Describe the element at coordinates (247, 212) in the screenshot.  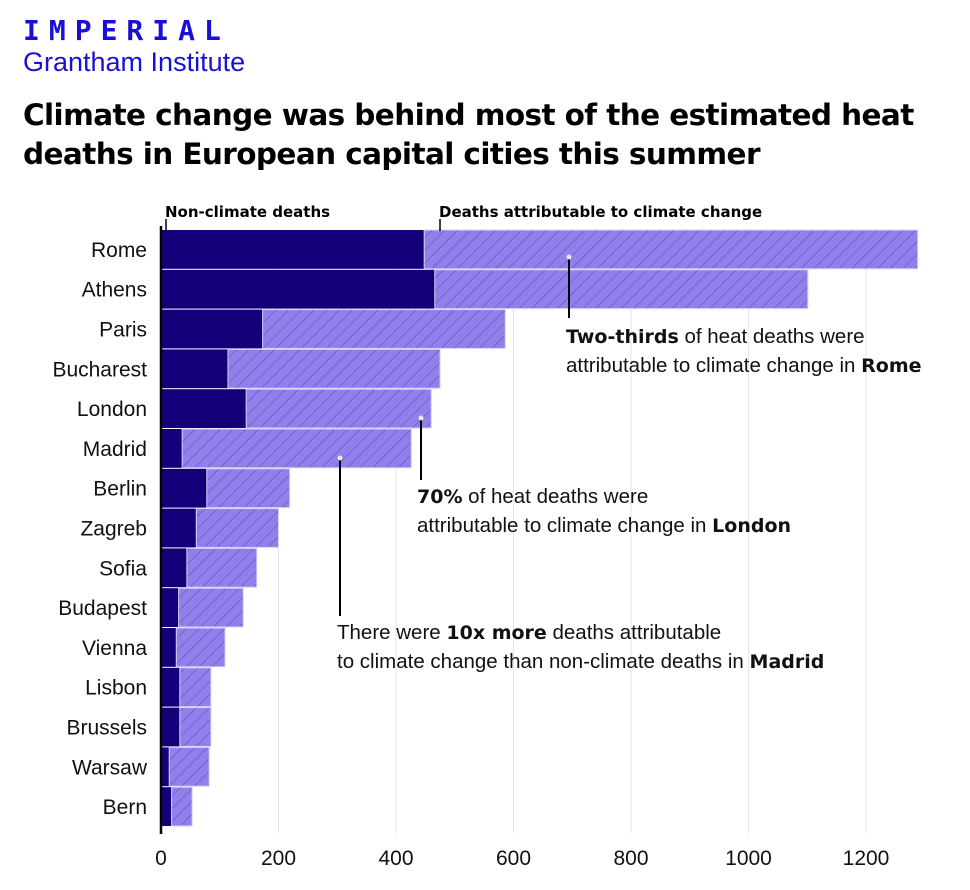
I see `legend-non-climate: Non-climate deaths` at that location.